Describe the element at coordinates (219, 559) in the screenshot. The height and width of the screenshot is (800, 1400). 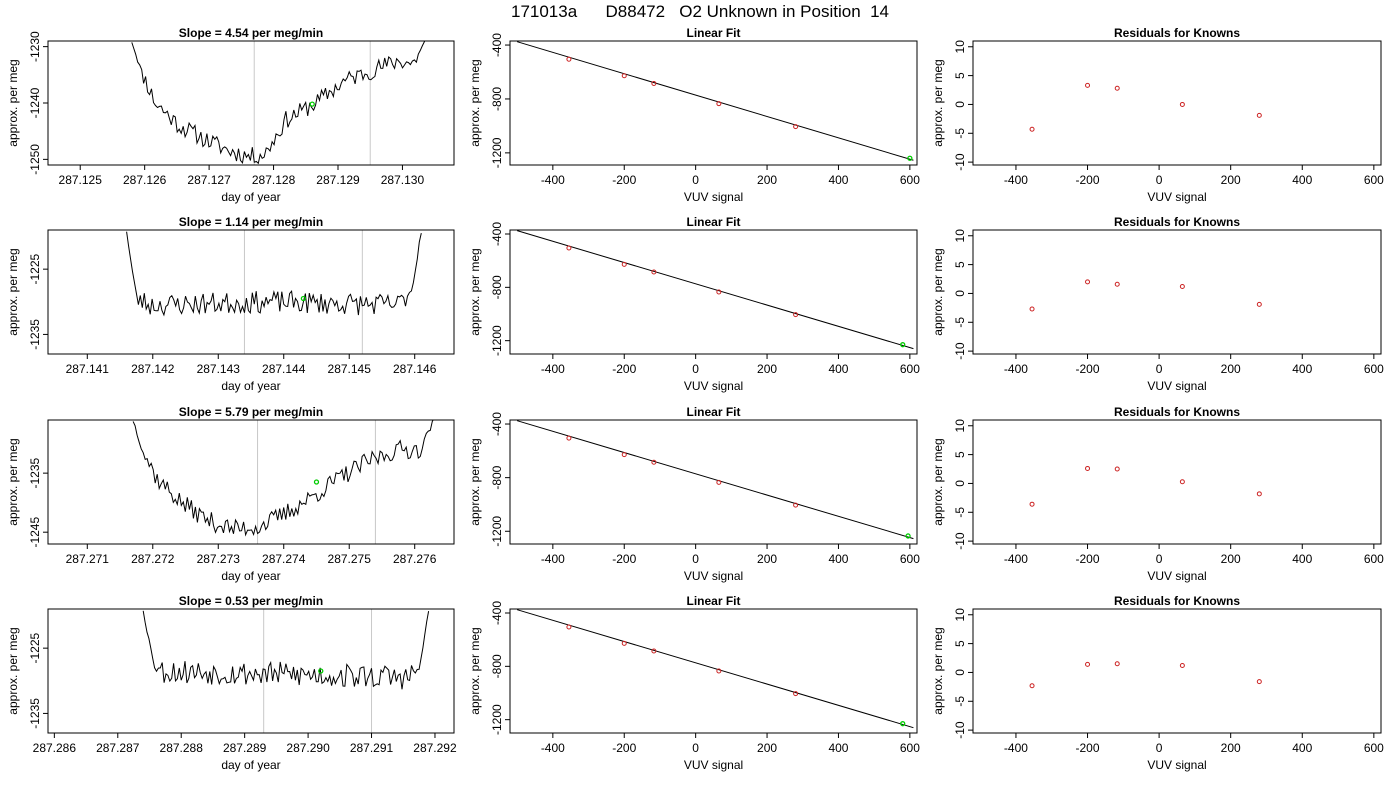
I see `chart-7-xtick-label: 287.273` at that location.